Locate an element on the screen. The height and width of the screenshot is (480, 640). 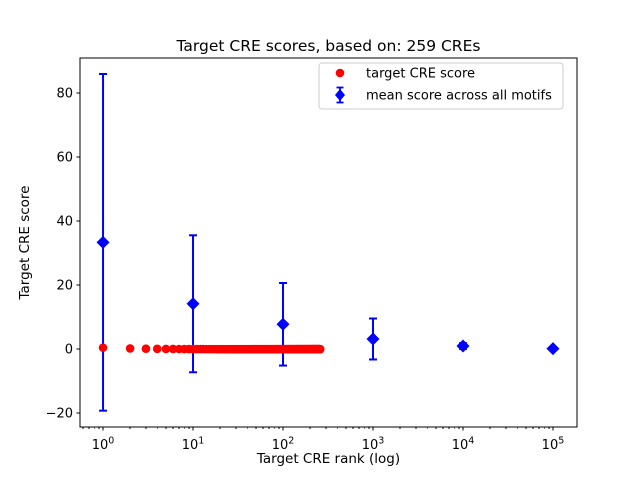
y-tick-label: 20 is located at coordinates (64, 286).